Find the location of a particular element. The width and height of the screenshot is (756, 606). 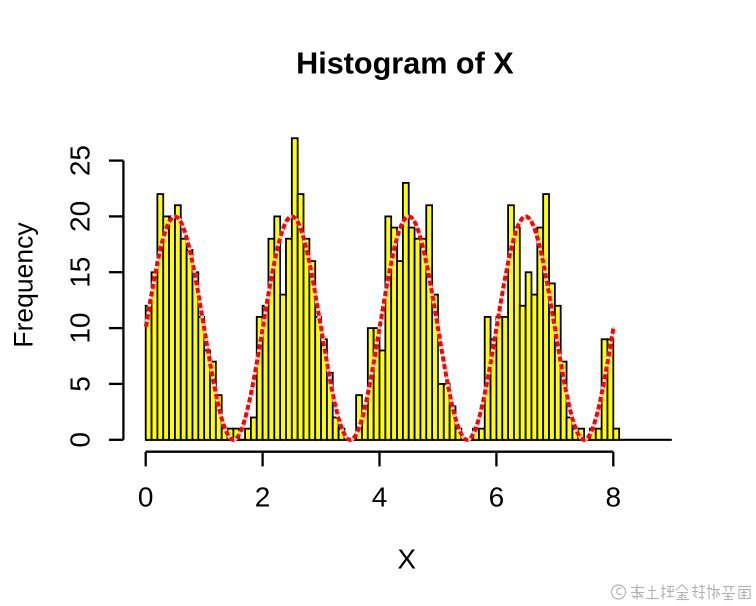

svg-text: 8 is located at coordinates (614, 497).